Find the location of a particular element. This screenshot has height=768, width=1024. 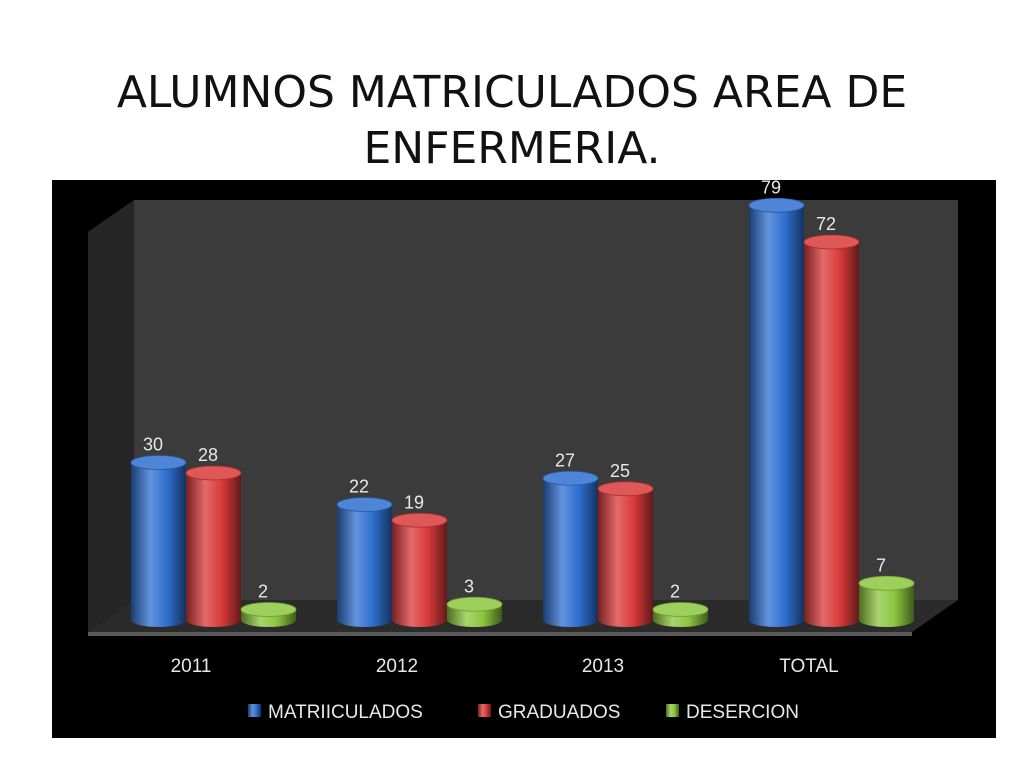

bar-total-graduados is located at coordinates (831, 430).